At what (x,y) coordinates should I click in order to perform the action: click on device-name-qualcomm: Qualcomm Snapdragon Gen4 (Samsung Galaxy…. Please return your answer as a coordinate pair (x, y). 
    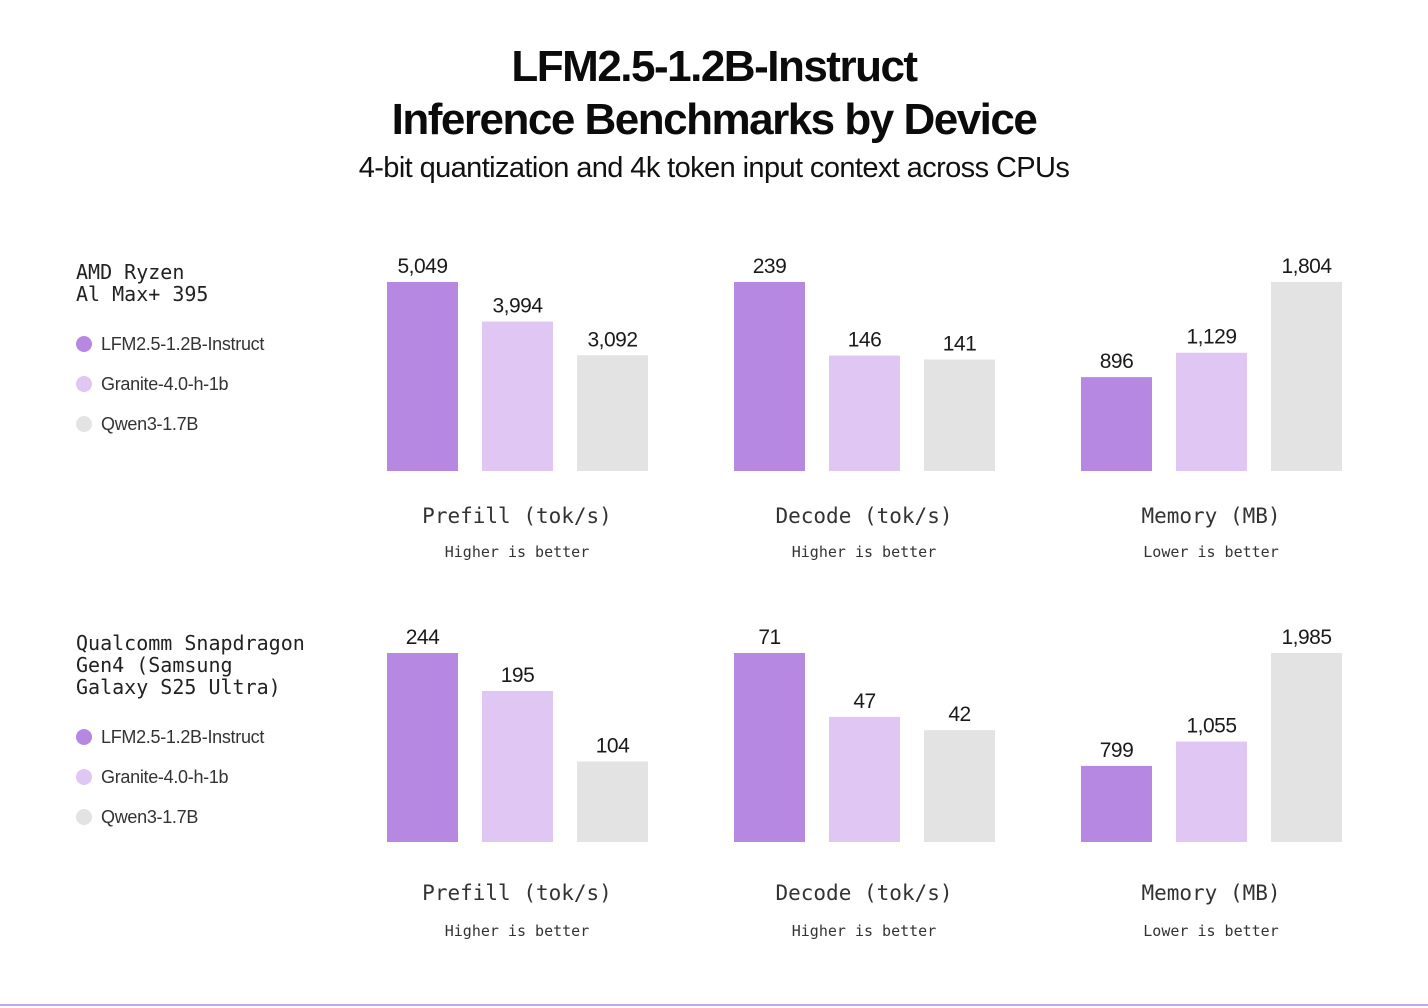
    Looking at the image, I should click on (190, 665).